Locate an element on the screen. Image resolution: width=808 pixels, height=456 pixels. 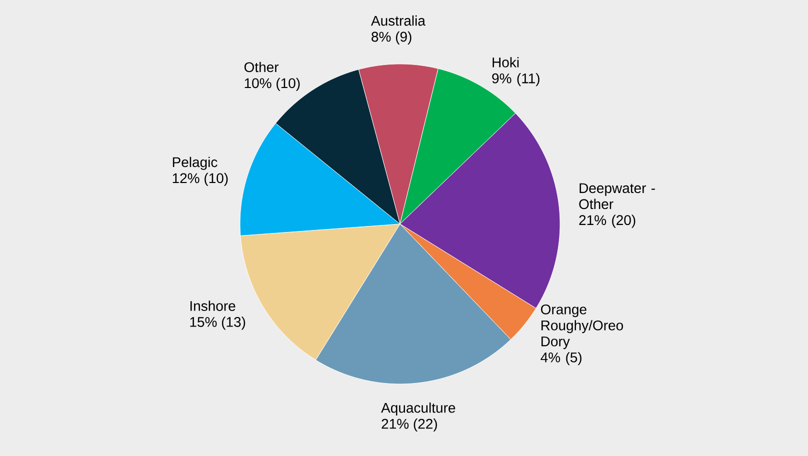
slice-label: Other is located at coordinates (261, 67).